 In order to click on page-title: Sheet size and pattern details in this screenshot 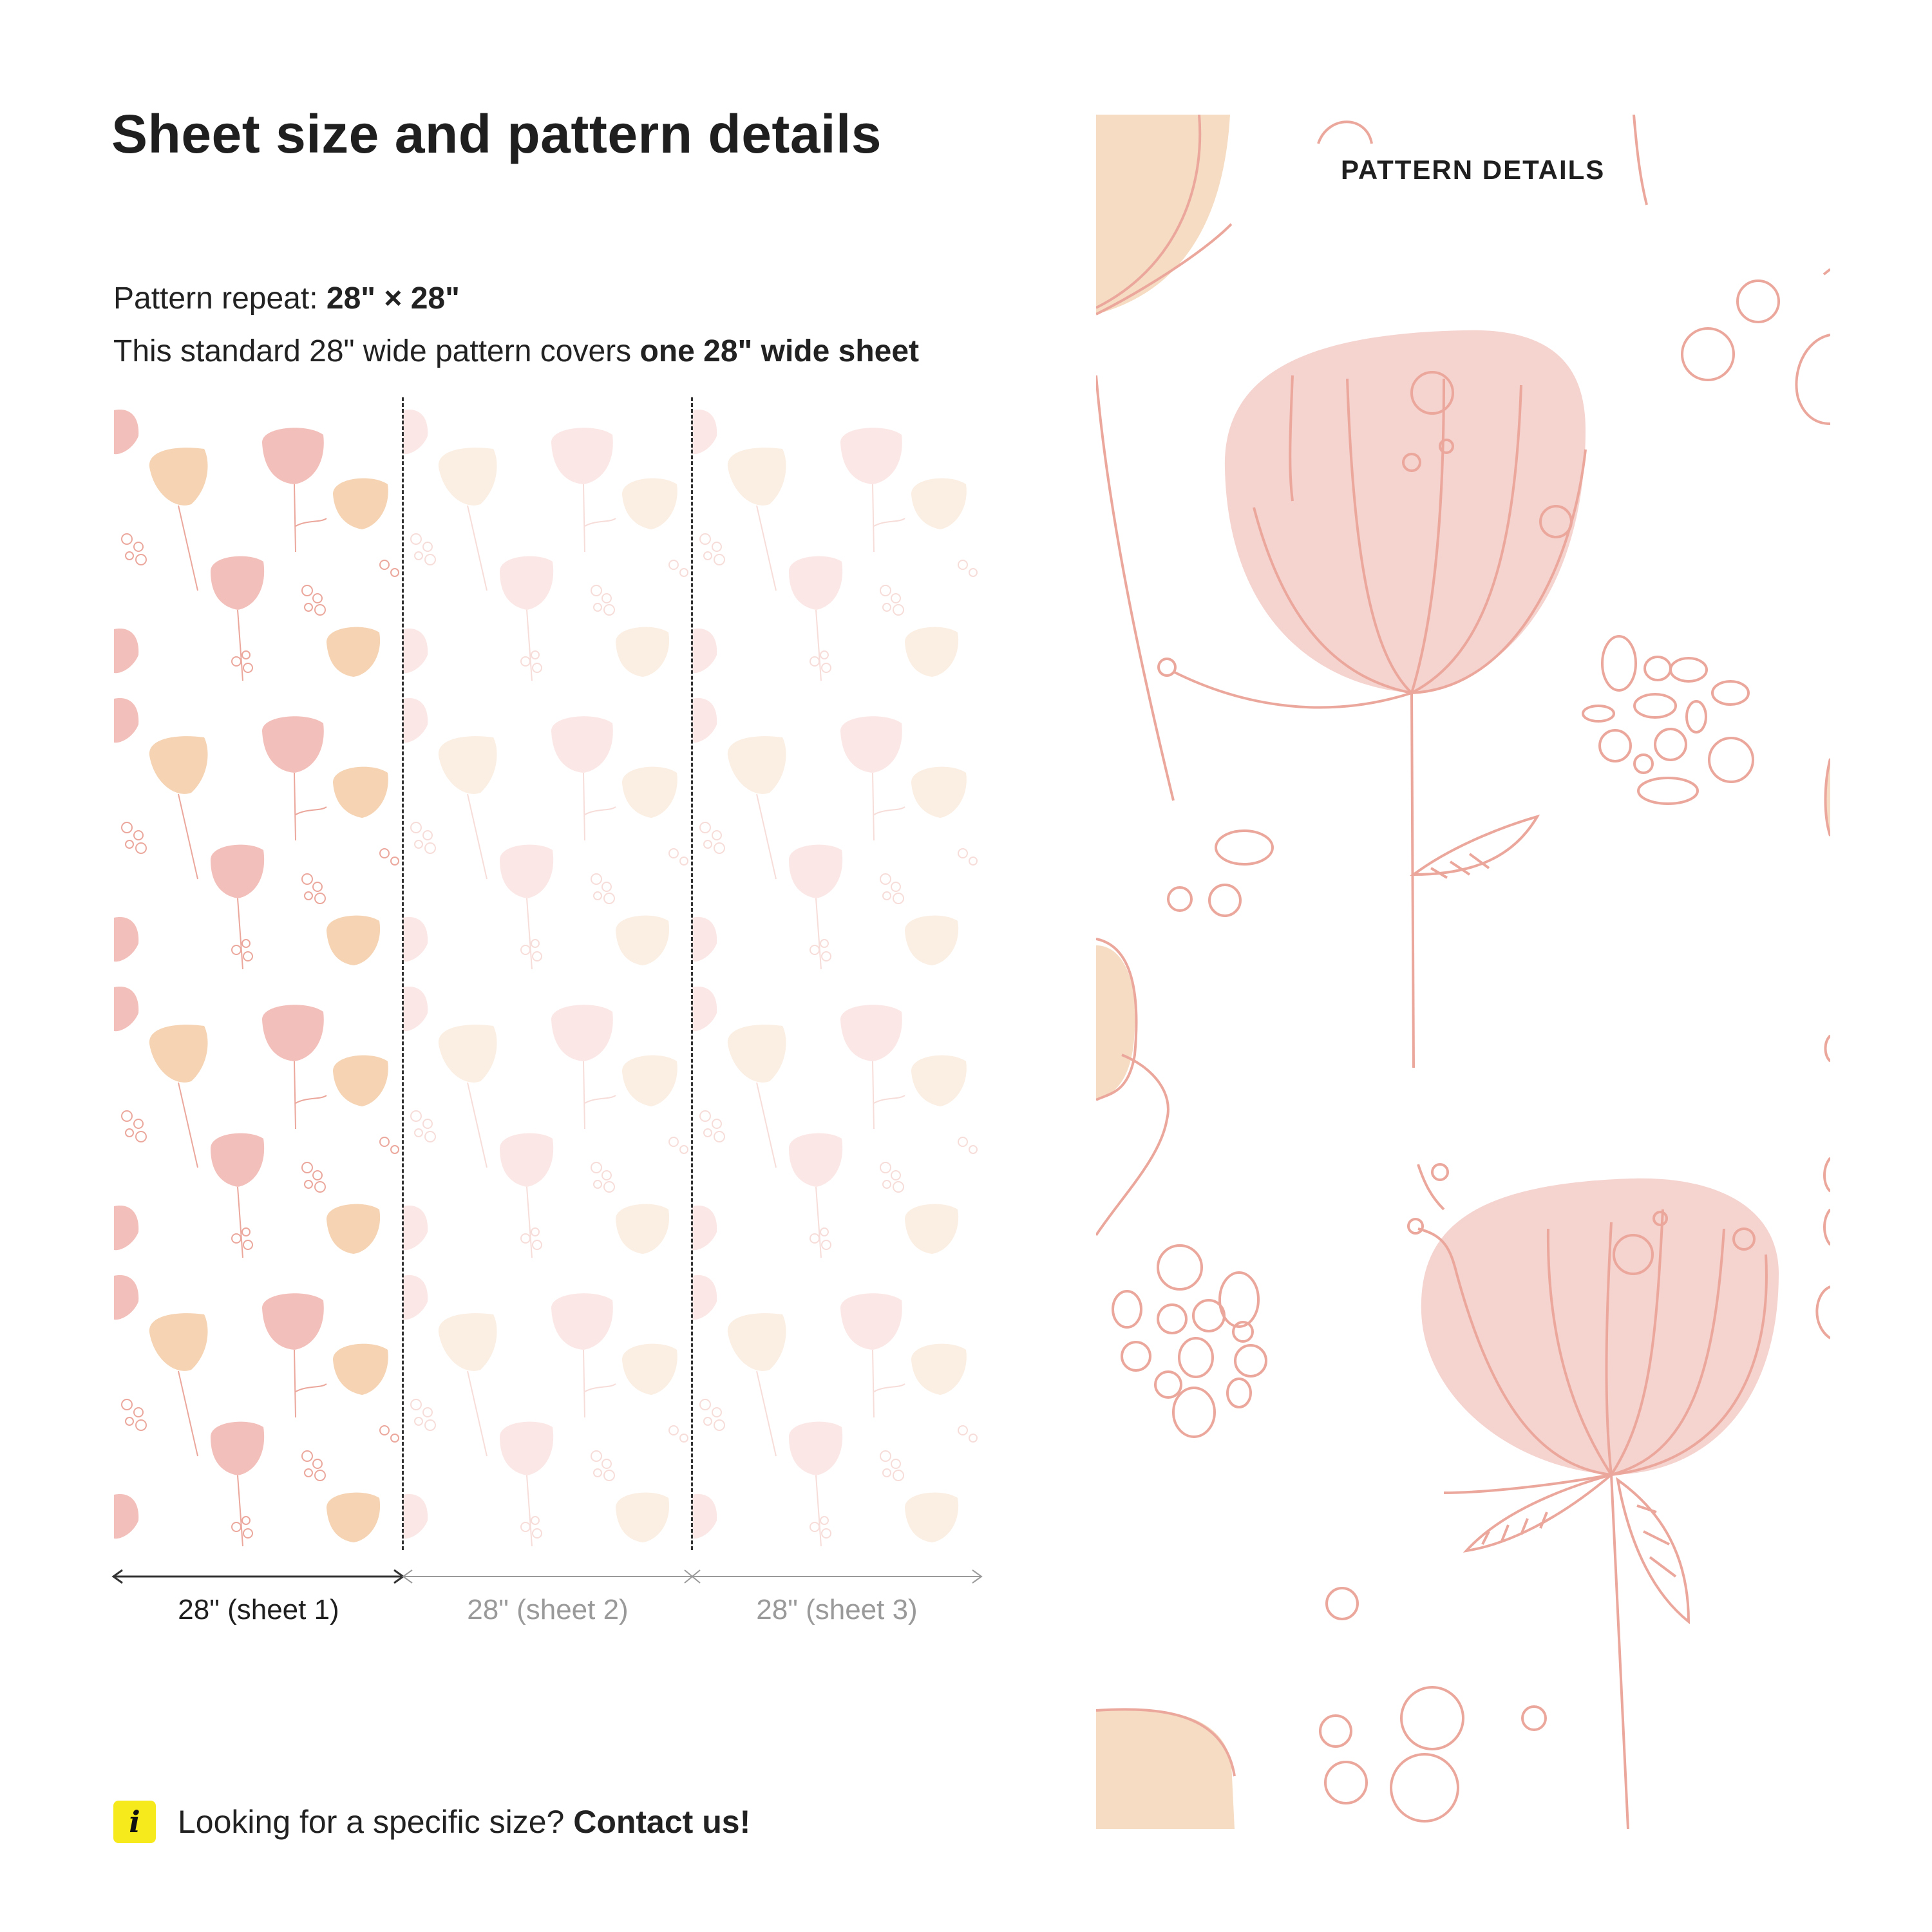, I will do `click(496, 134)`.